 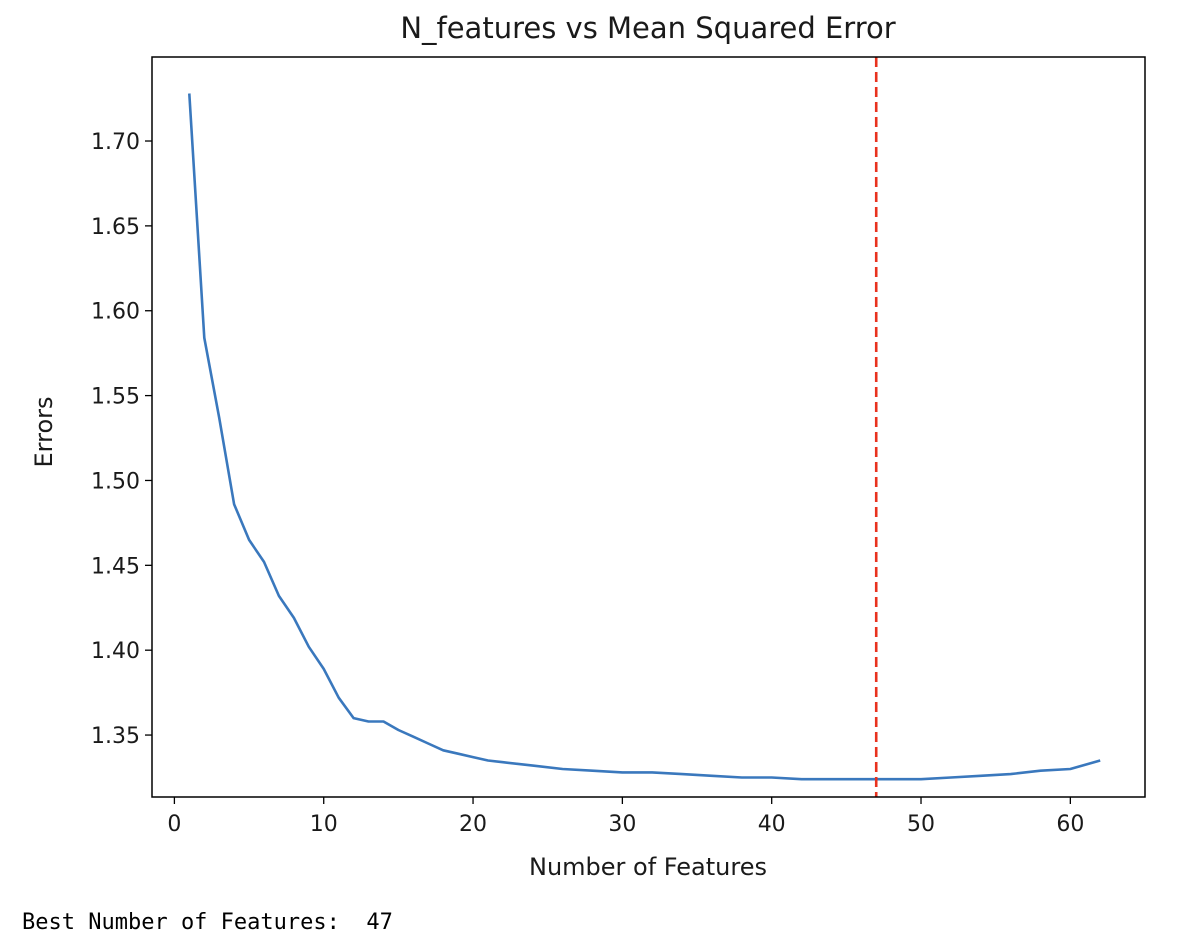 I want to click on x-tick-label: 50, so click(x=921, y=824).